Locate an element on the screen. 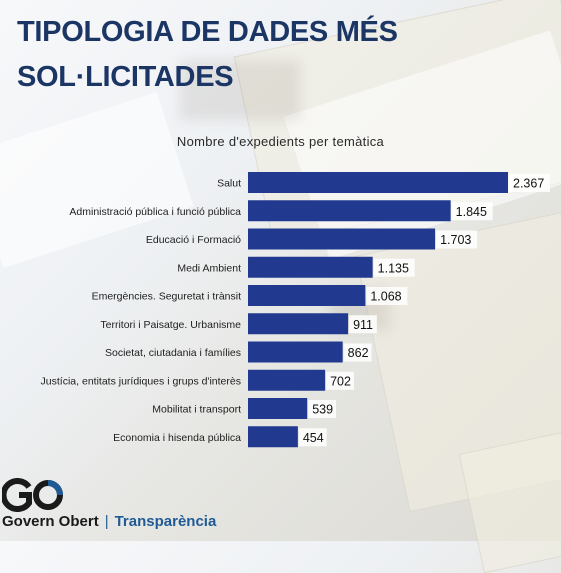 This screenshot has height=573, width=561. value-label: 1.068 is located at coordinates (385, 297).